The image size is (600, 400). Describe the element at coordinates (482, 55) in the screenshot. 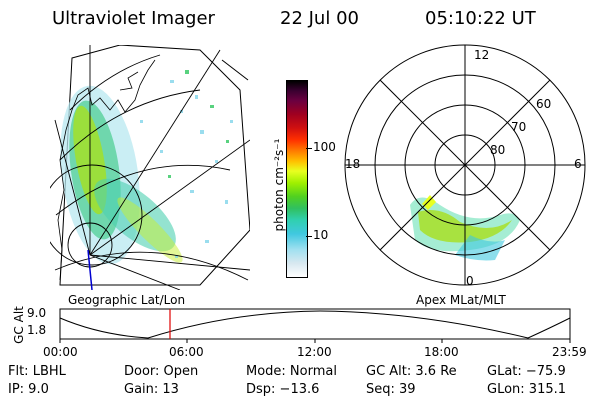

I see `mlt-label-12: 12` at that location.